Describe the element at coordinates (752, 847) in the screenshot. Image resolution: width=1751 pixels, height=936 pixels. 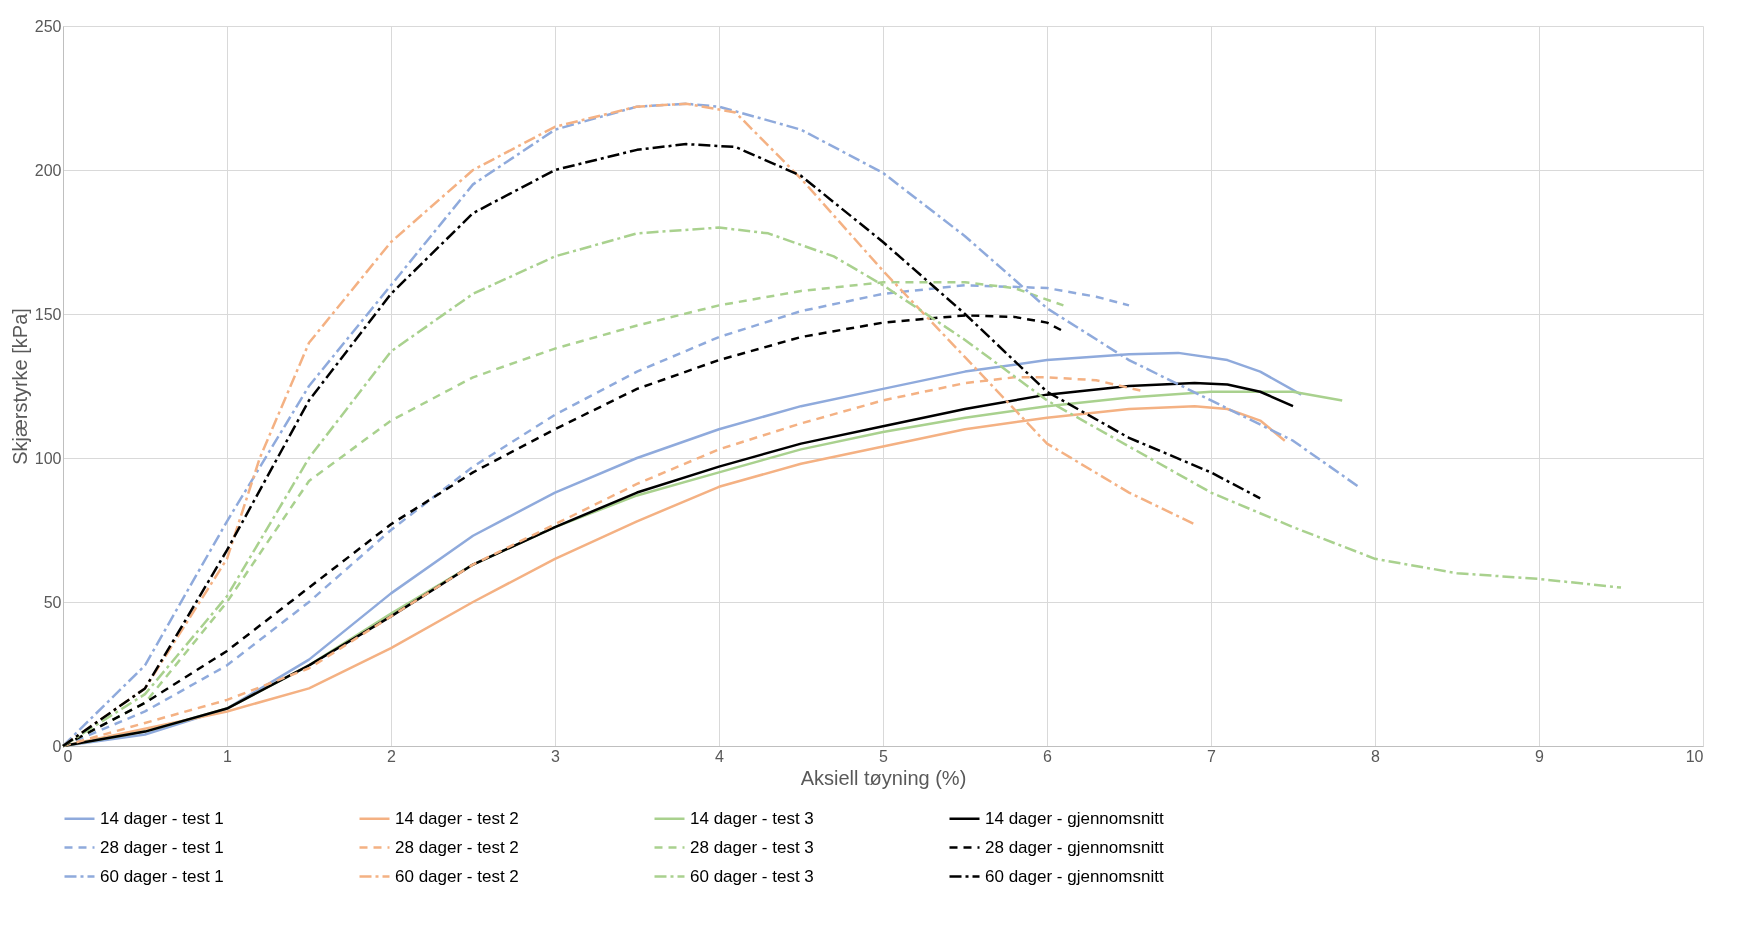
I see `legend-label: 28 dager - test 3` at that location.